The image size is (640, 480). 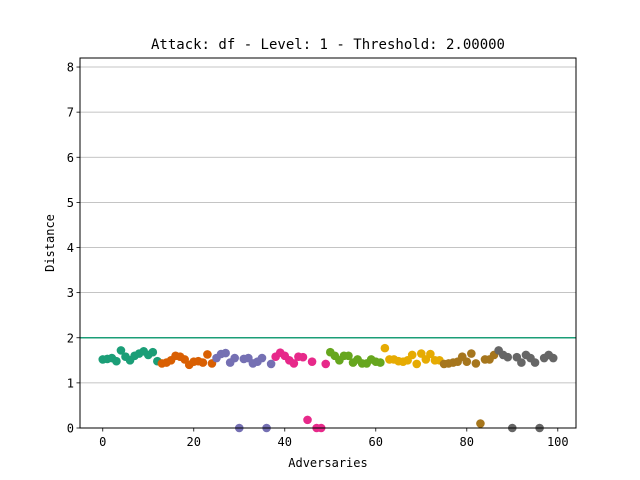 What do you see at coordinates (285, 442) in the screenshot?
I see `x-tick-label: 40` at bounding box center [285, 442].